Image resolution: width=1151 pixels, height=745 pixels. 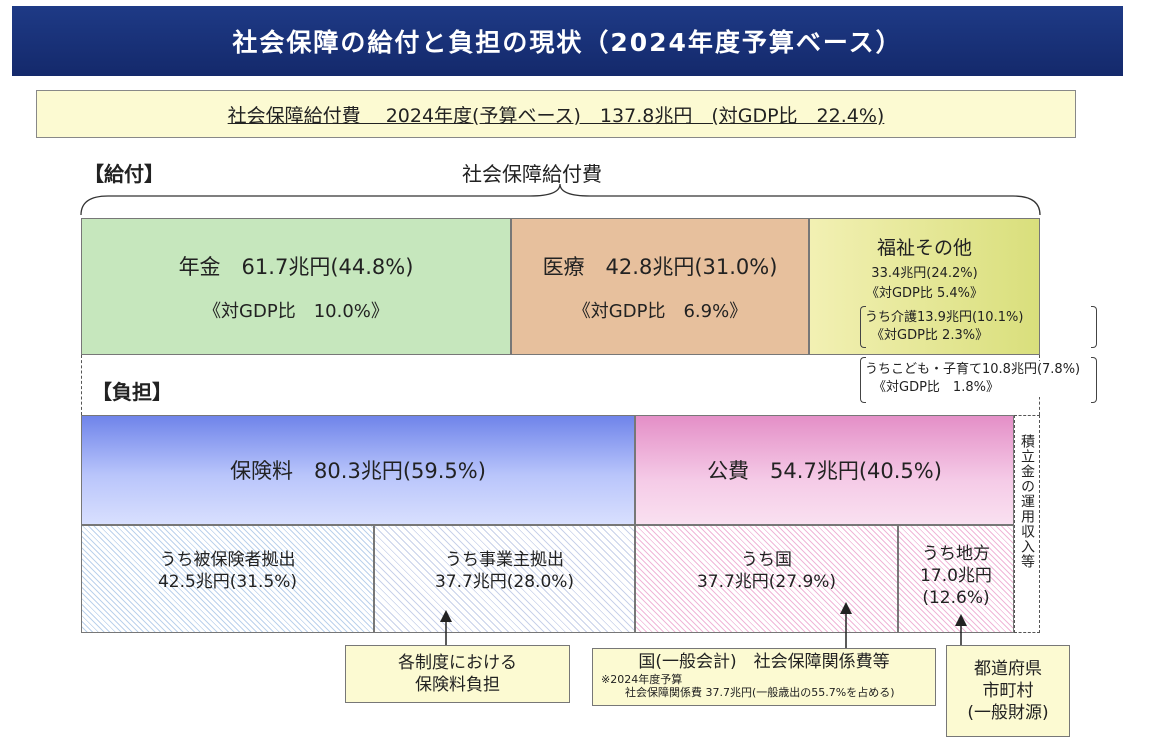 I want to click on insured-contribution-box: うち被保険者拠出 42.5兆円(31.5%), so click(x=227, y=579).